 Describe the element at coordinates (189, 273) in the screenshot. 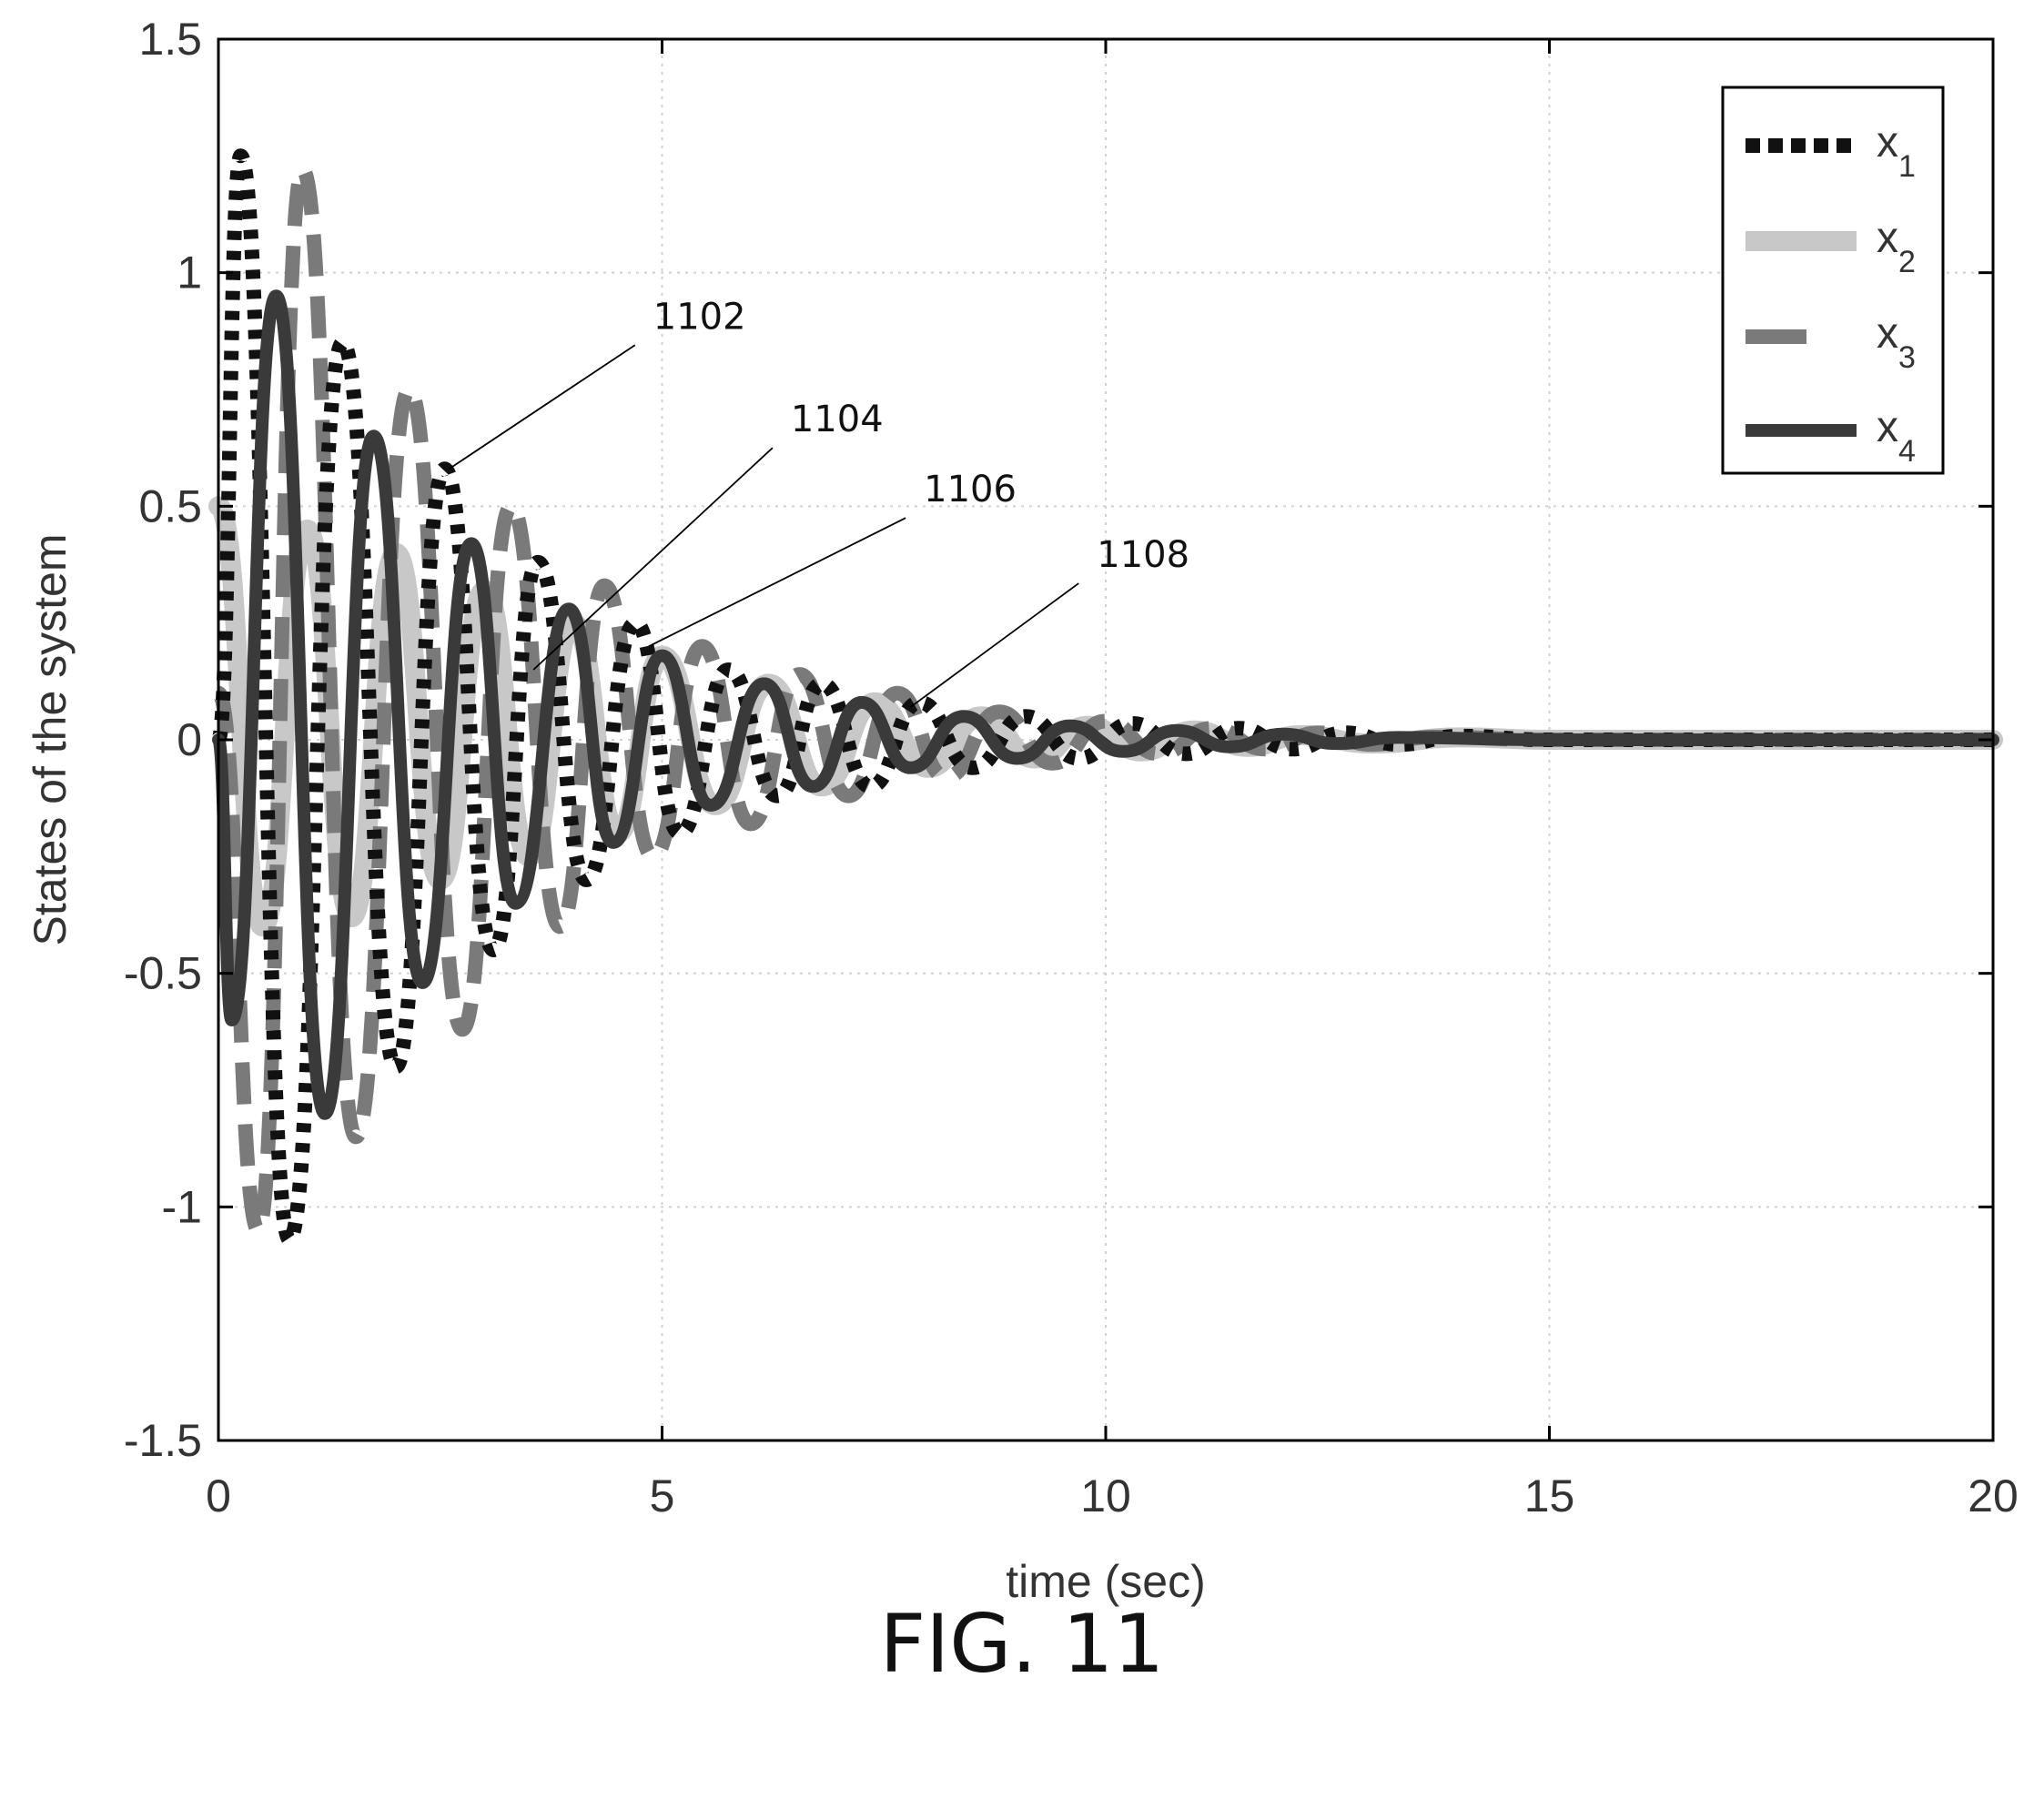

I see `y-tick-label: 1` at that location.